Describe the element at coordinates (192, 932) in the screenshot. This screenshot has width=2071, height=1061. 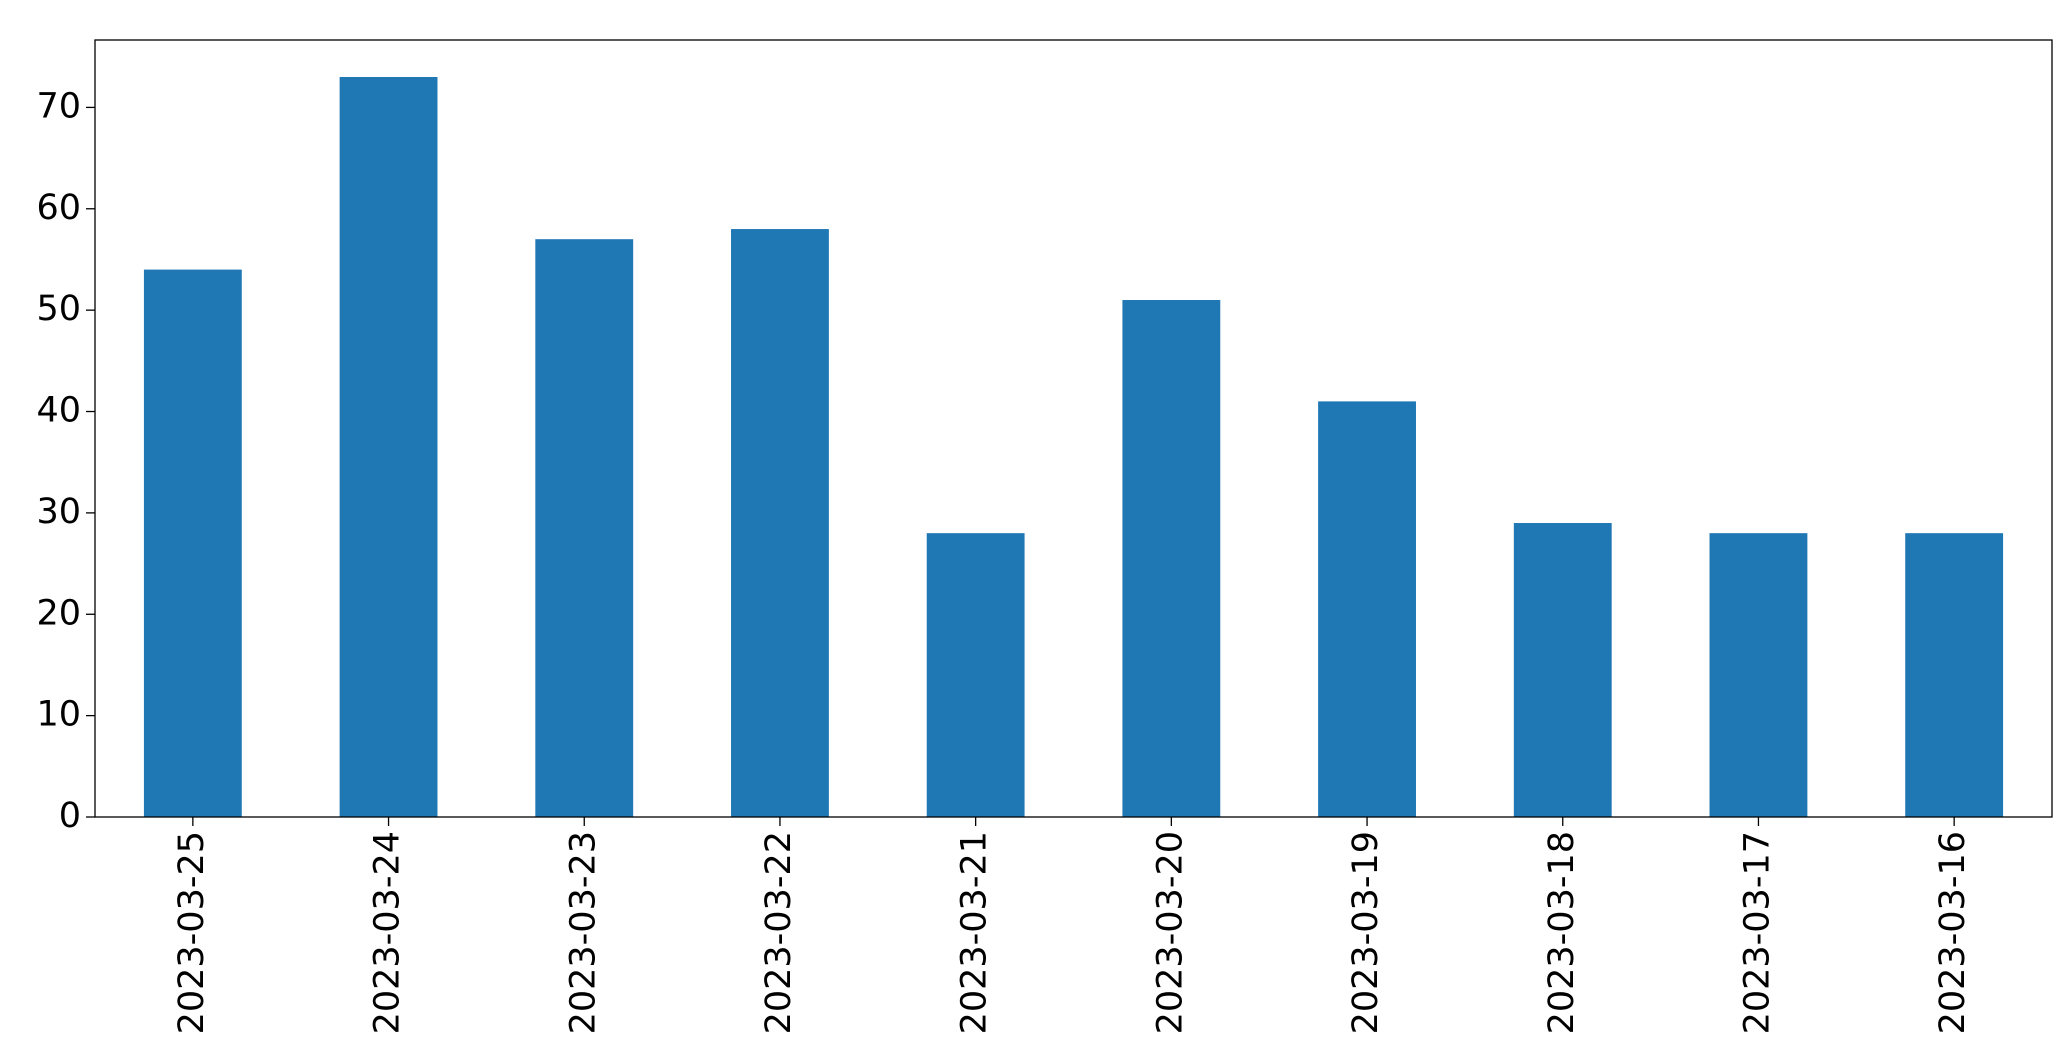
I see `x-tick-label: 2023-03-25` at that location.